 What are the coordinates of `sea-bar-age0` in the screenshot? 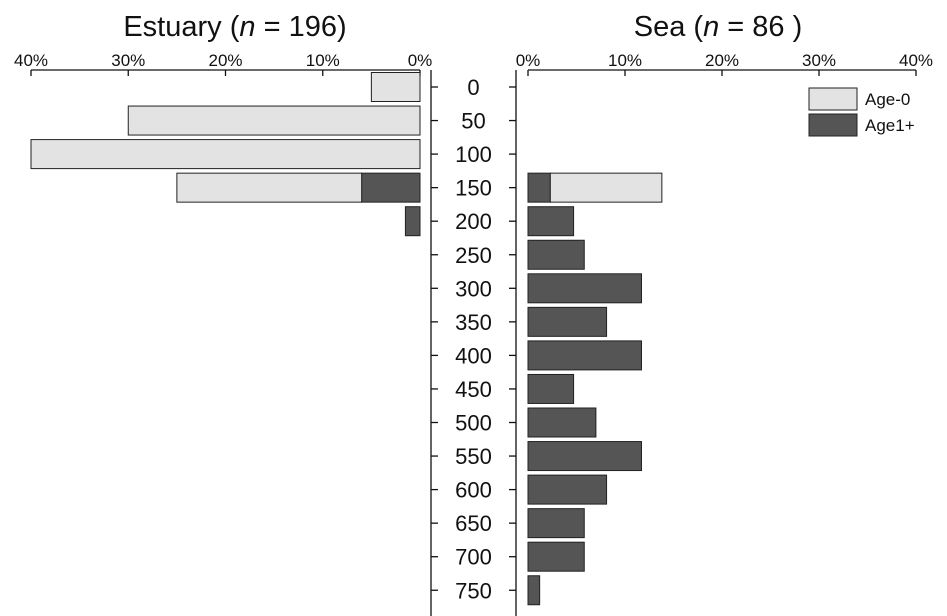 It's located at (606, 187).